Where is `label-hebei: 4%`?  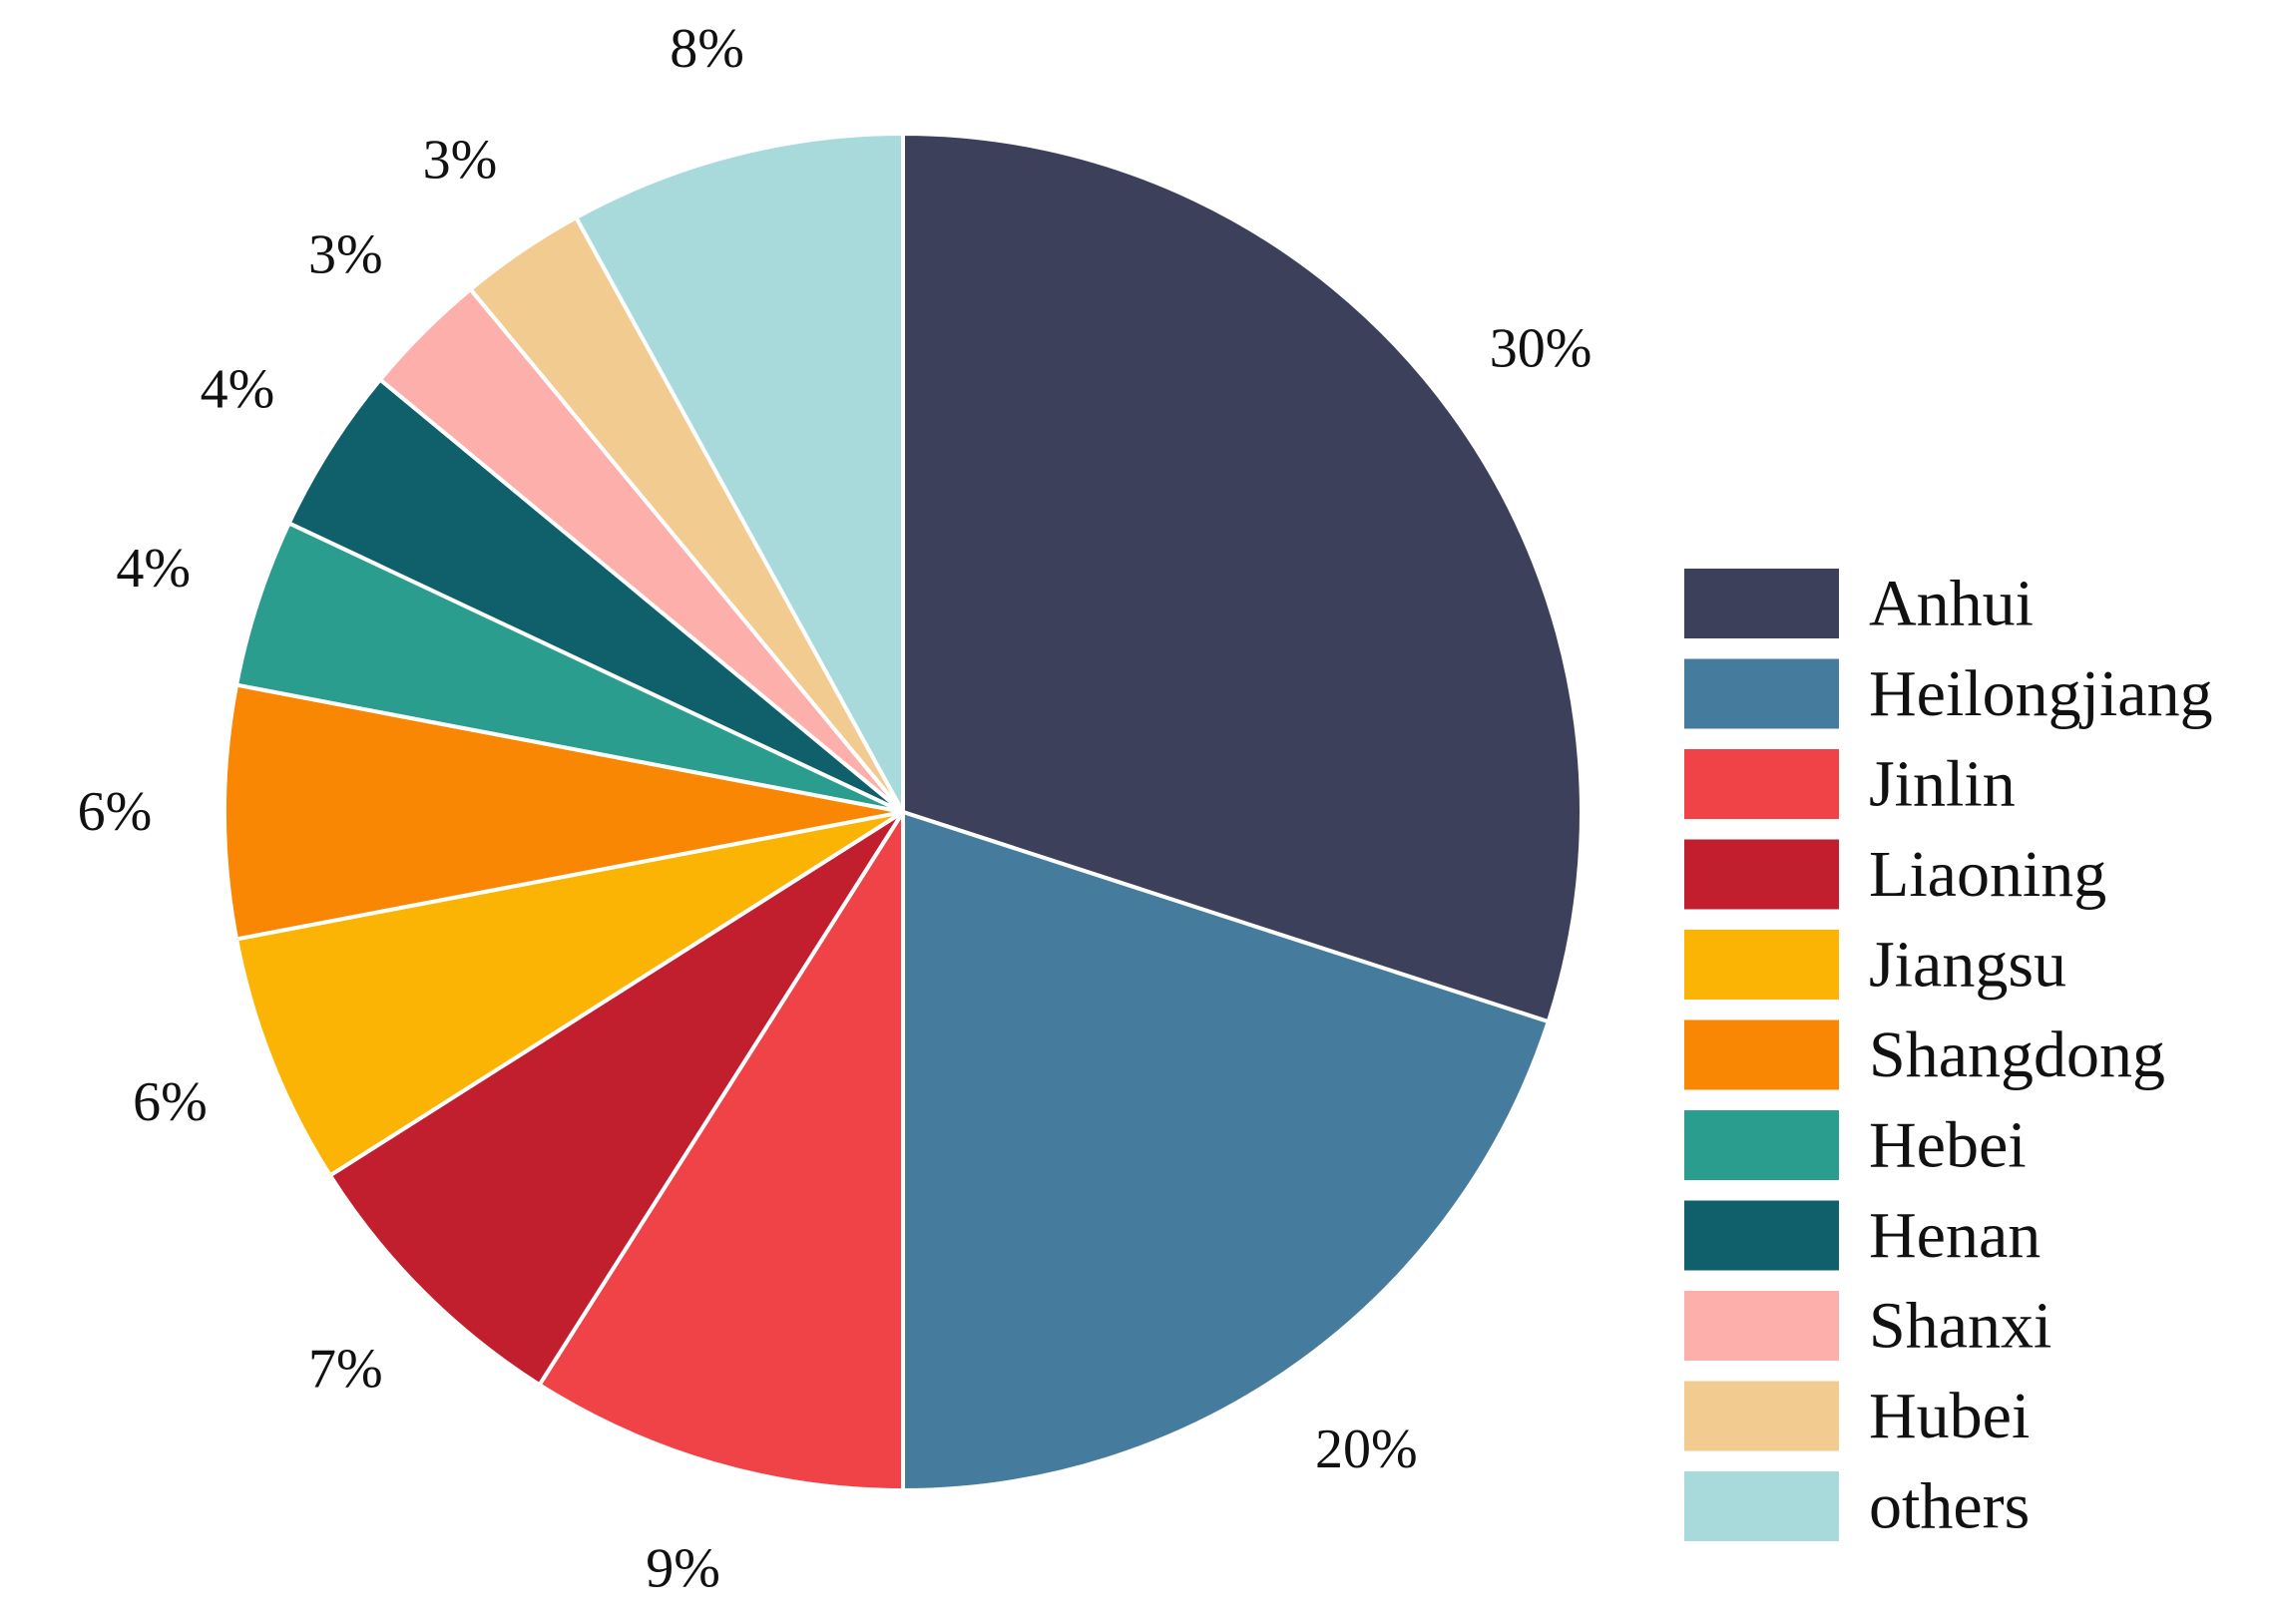 label-hebei: 4% is located at coordinates (153, 569).